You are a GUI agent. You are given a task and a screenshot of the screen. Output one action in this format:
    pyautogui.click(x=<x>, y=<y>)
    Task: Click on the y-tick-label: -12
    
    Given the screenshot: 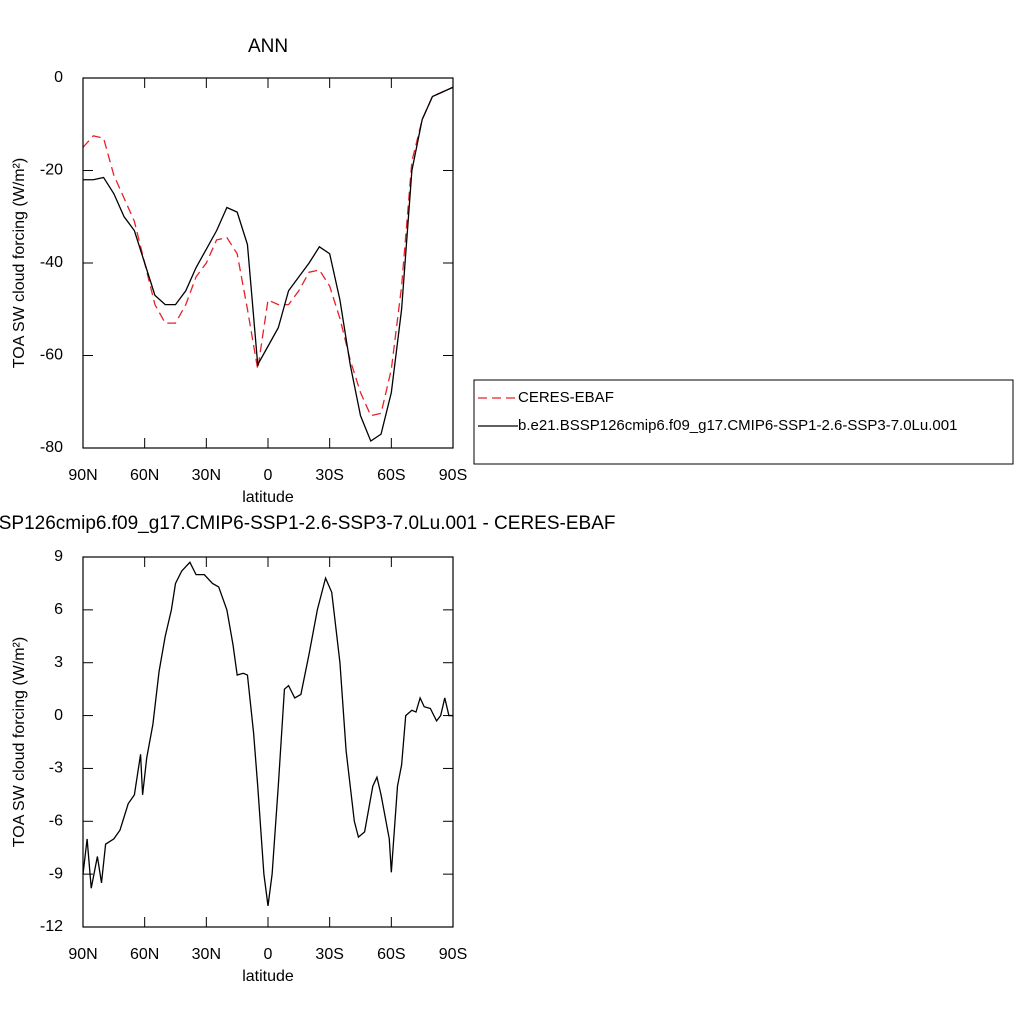 What is the action you would take?
    pyautogui.click(x=51, y=926)
    